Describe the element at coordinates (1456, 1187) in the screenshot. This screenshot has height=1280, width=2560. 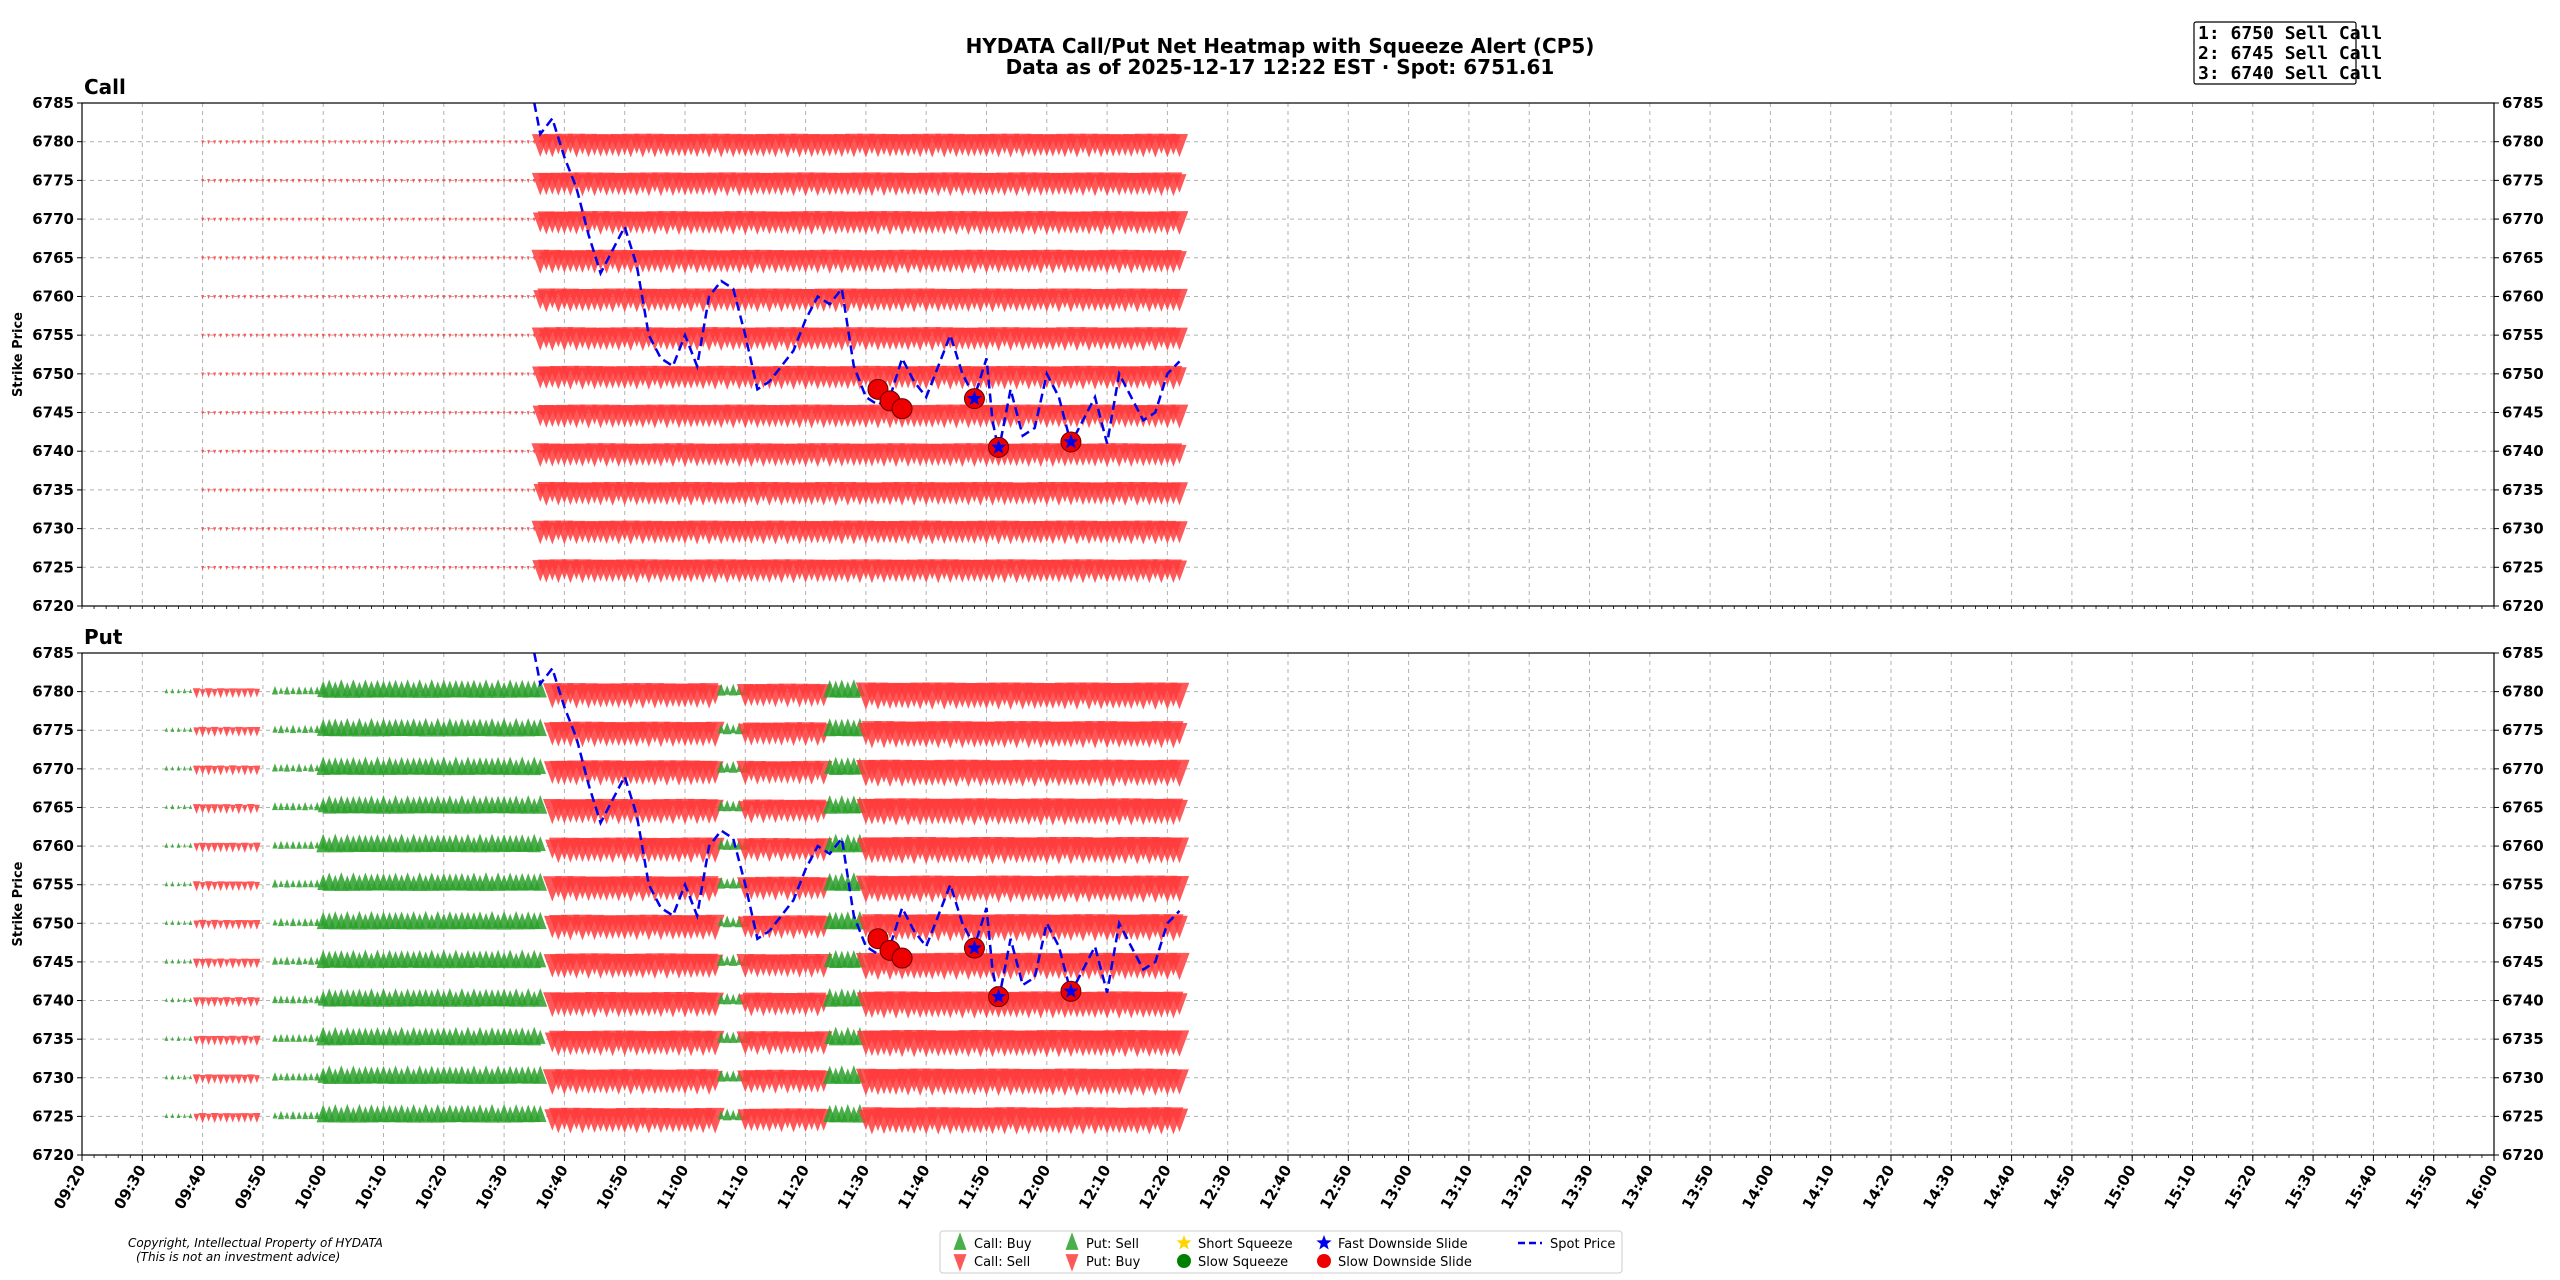
I see `x-tick-label: 13:10` at that location.